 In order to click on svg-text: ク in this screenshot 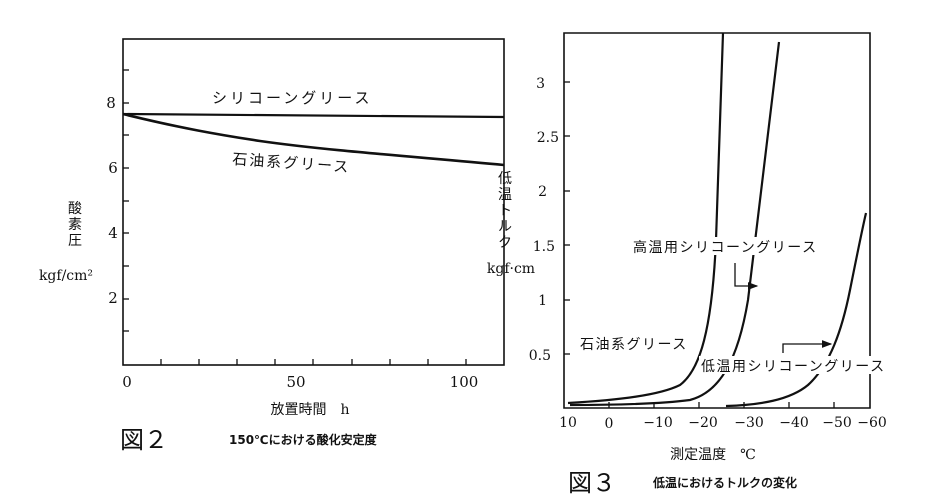, I will do `click(505, 243)`.